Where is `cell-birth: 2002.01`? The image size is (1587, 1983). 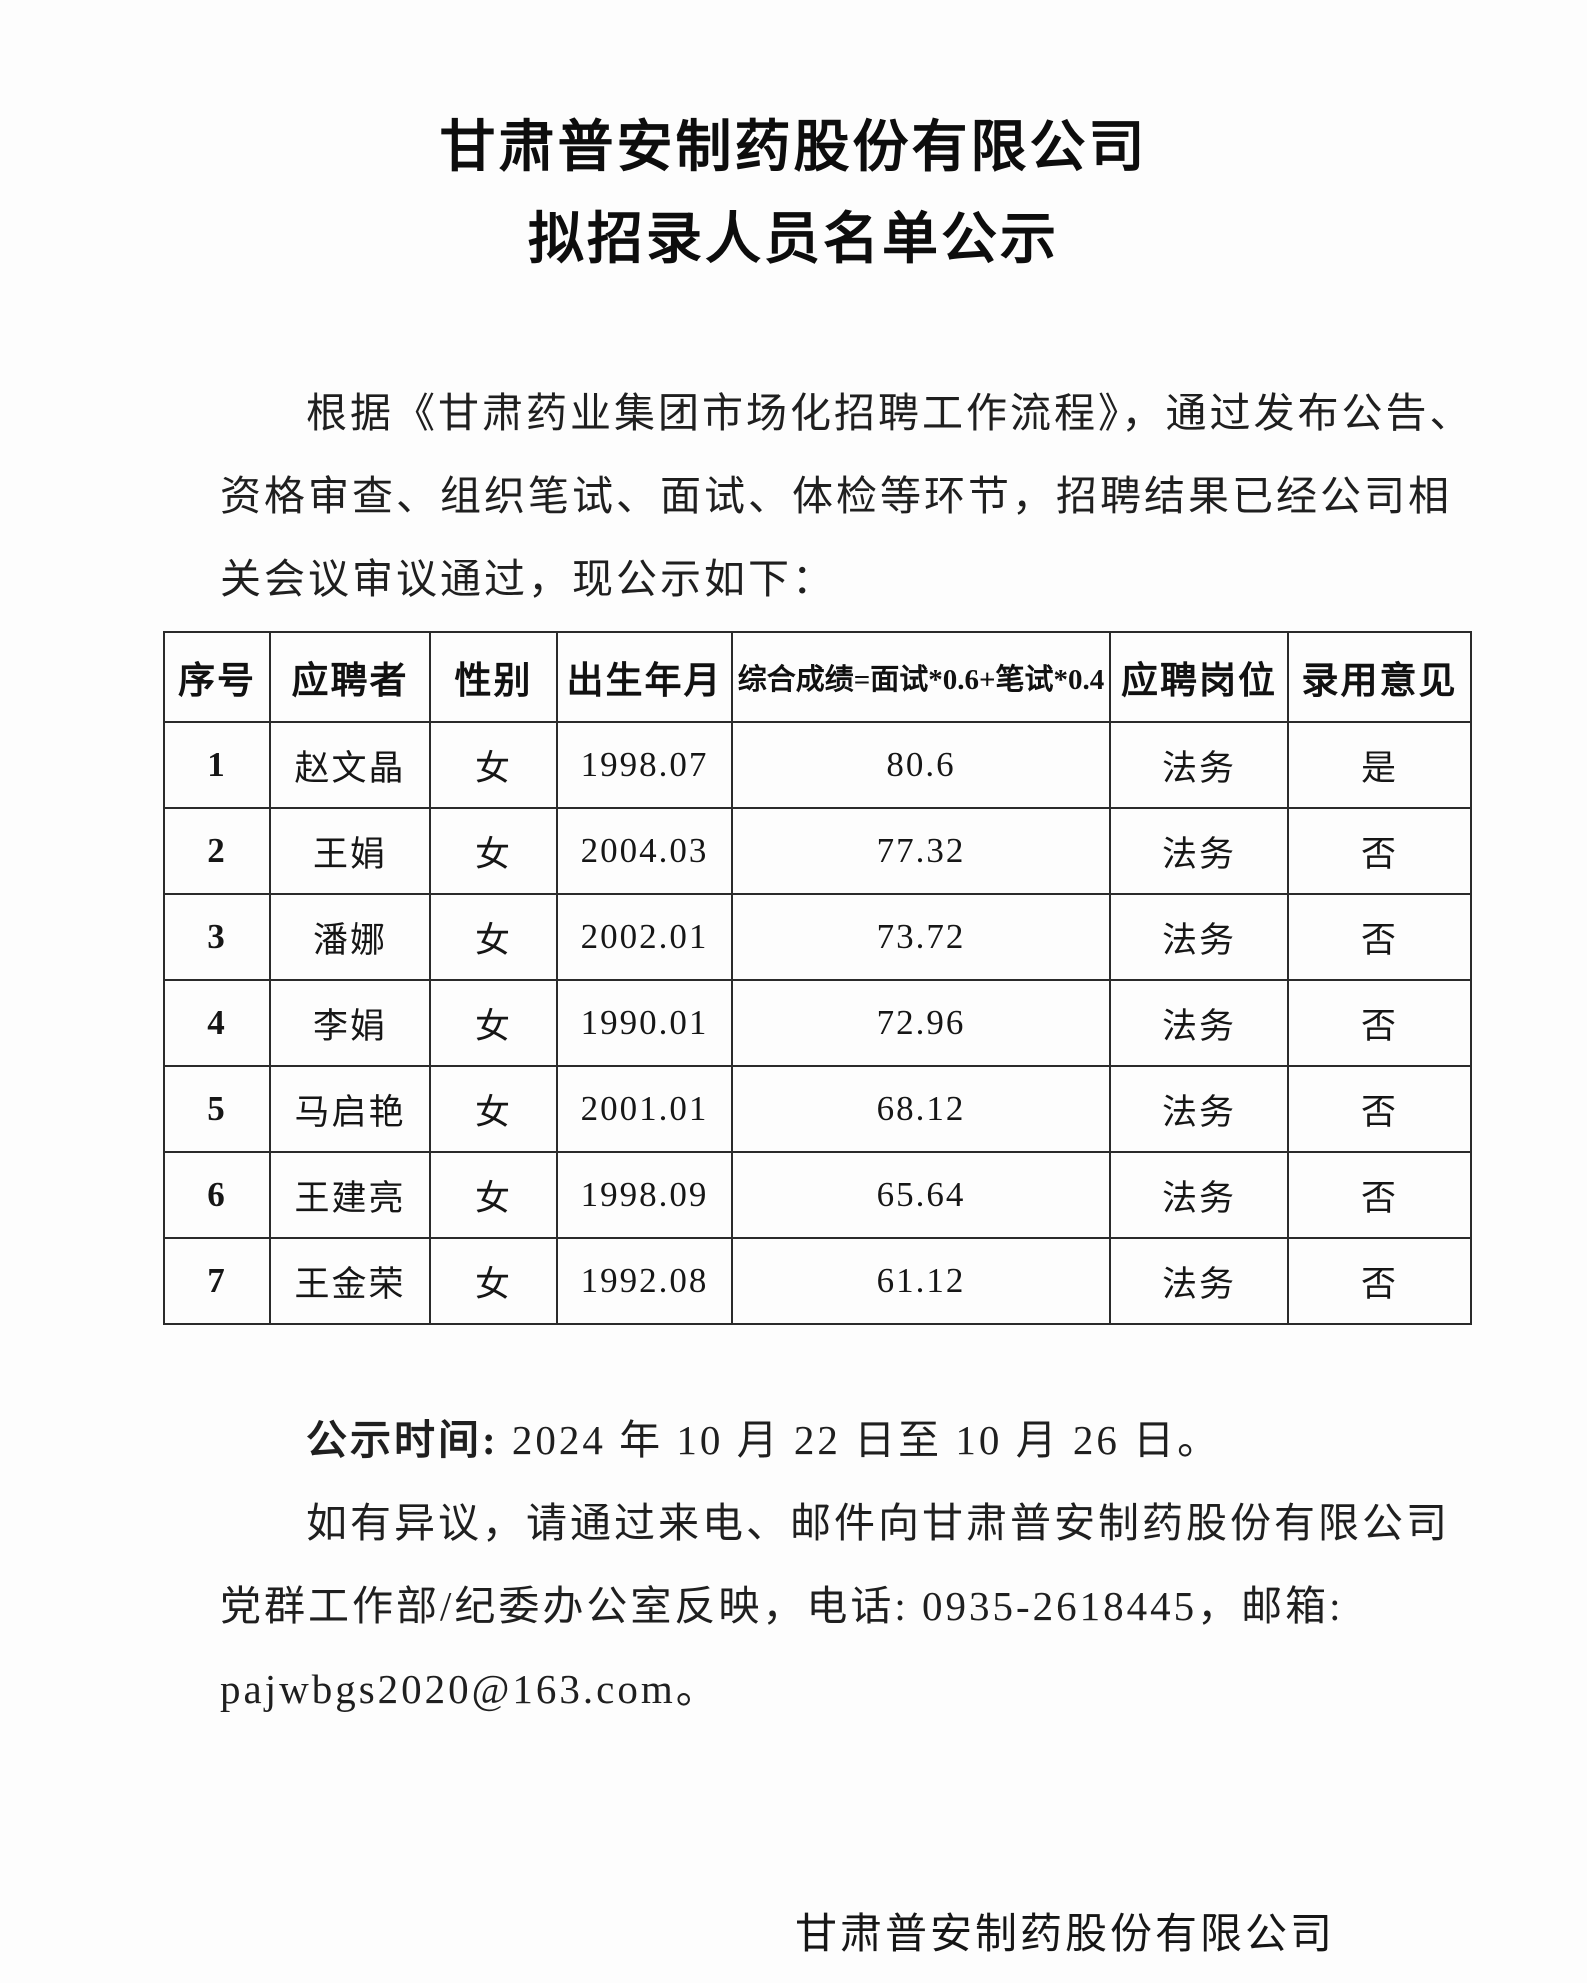
cell-birth: 2002.01 is located at coordinates (644, 937).